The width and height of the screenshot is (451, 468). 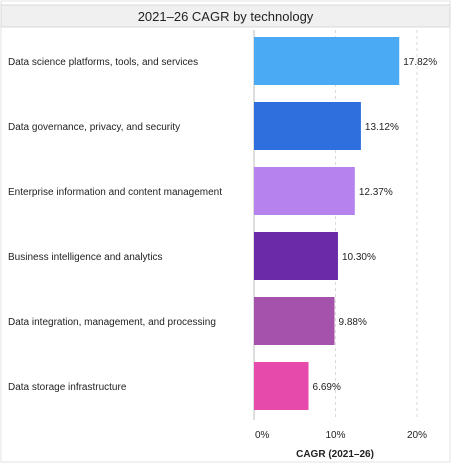 I want to click on value-label: 6.69%, so click(x=327, y=387).